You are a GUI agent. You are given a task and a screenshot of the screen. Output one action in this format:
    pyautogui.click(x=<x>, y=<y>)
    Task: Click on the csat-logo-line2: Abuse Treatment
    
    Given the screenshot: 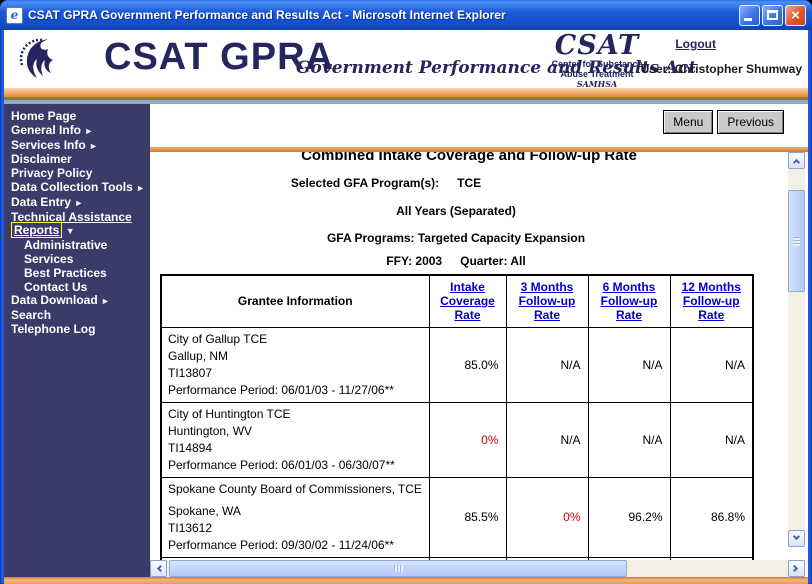 What is the action you would take?
    pyautogui.click(x=597, y=74)
    